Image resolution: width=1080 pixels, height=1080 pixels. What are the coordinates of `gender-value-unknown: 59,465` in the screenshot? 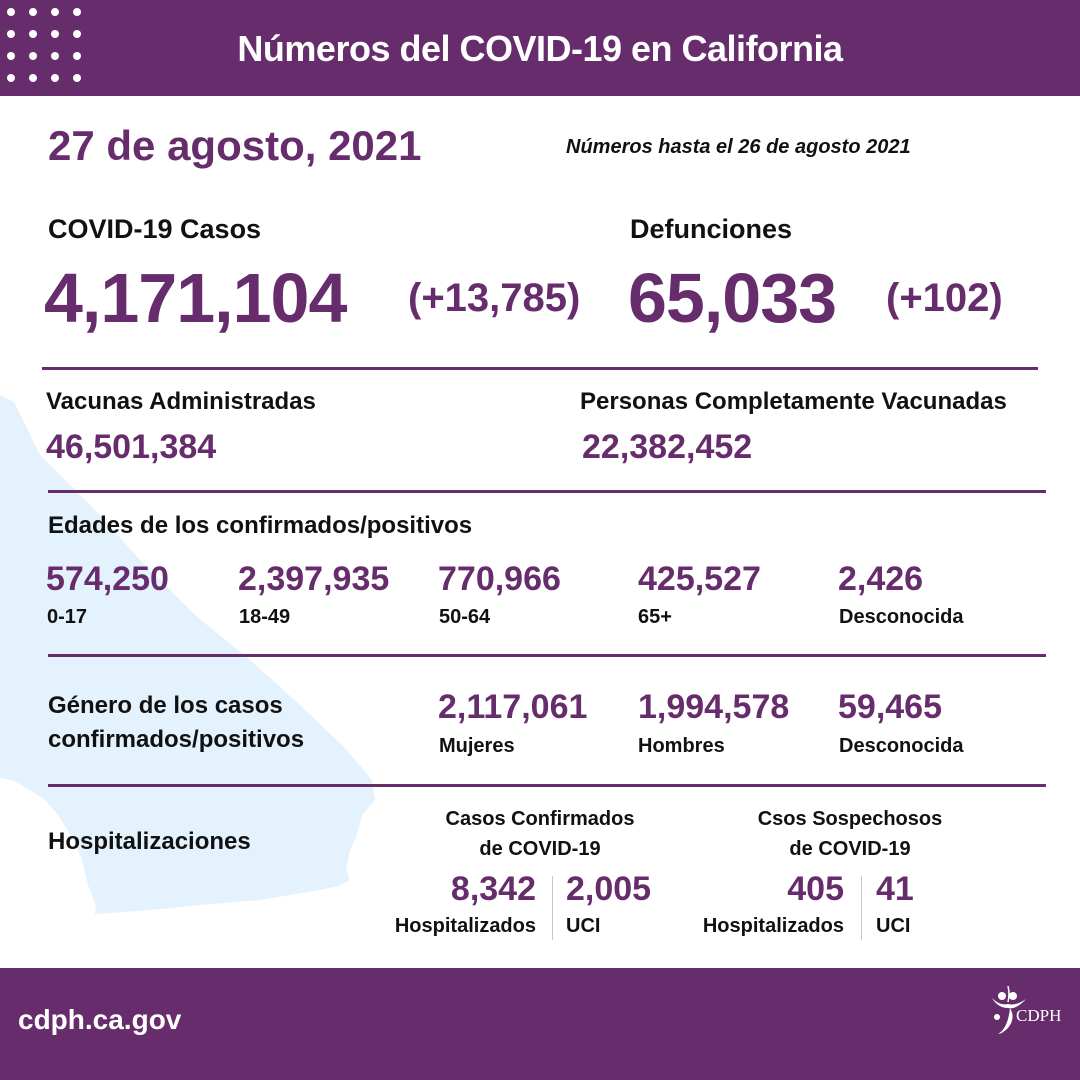 It's located at (890, 707).